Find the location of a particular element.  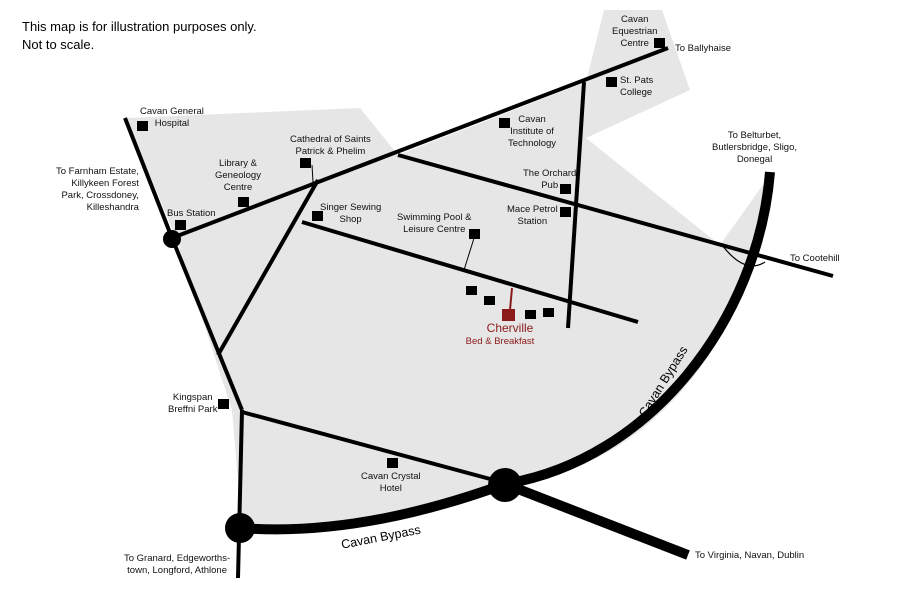

road-south is located at coordinates (240, 494).